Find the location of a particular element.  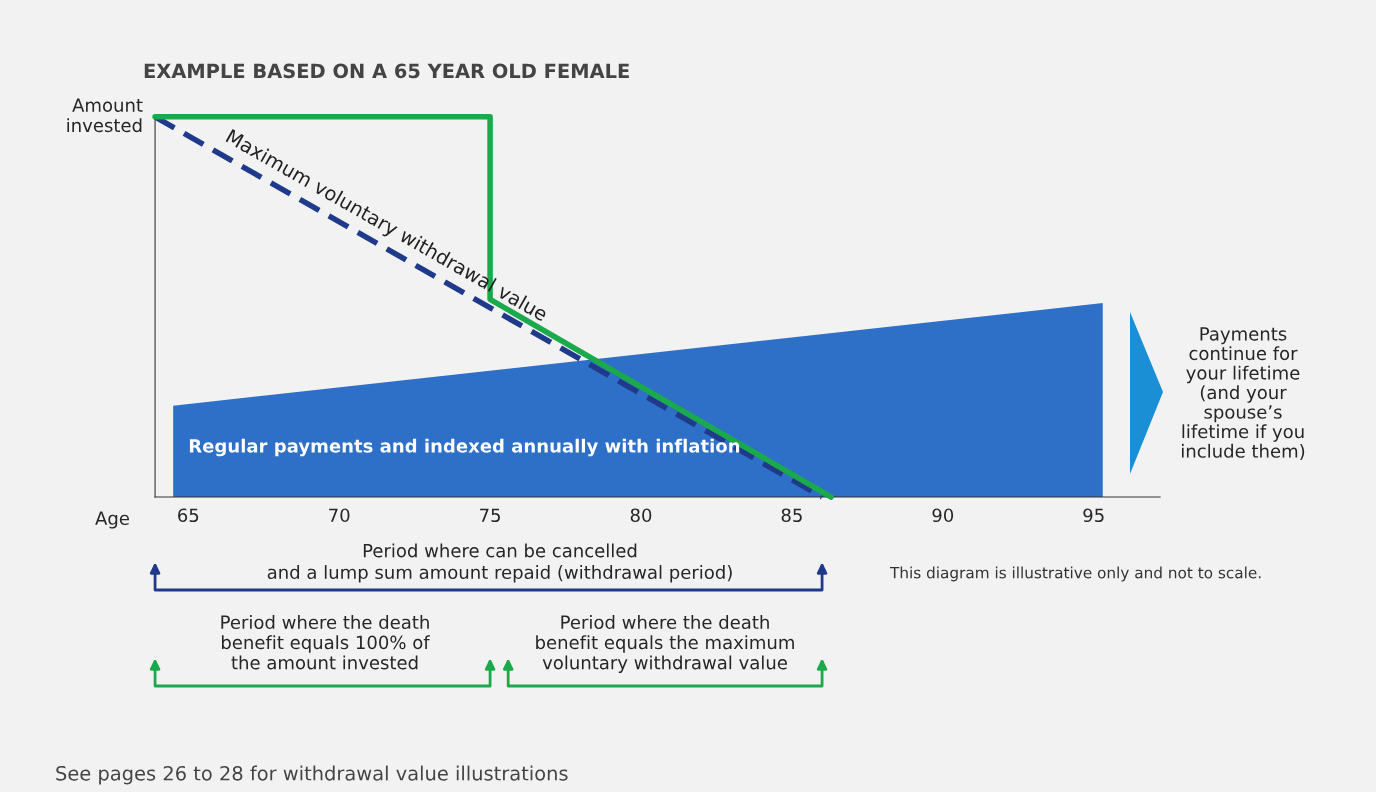

x-tick-label: 80 is located at coordinates (641, 515).